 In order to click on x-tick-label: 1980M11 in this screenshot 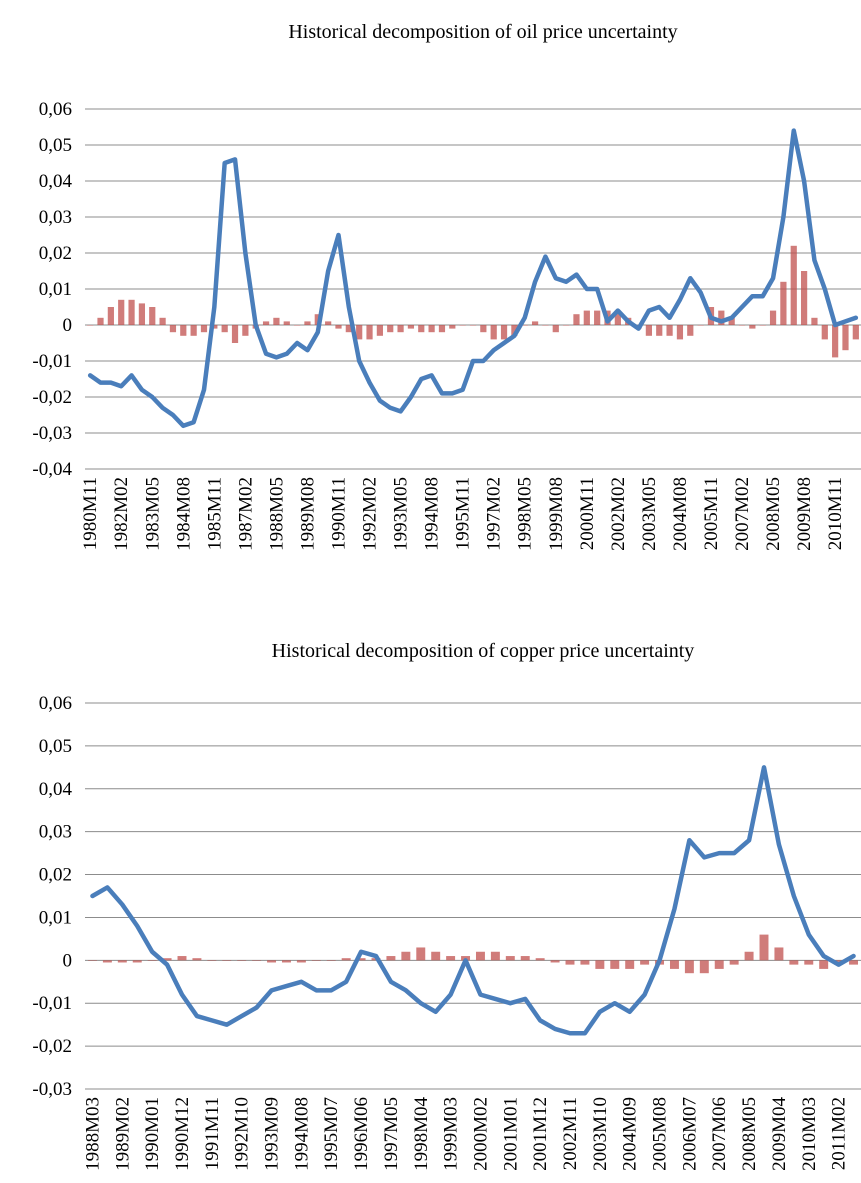, I will do `click(90, 513)`.